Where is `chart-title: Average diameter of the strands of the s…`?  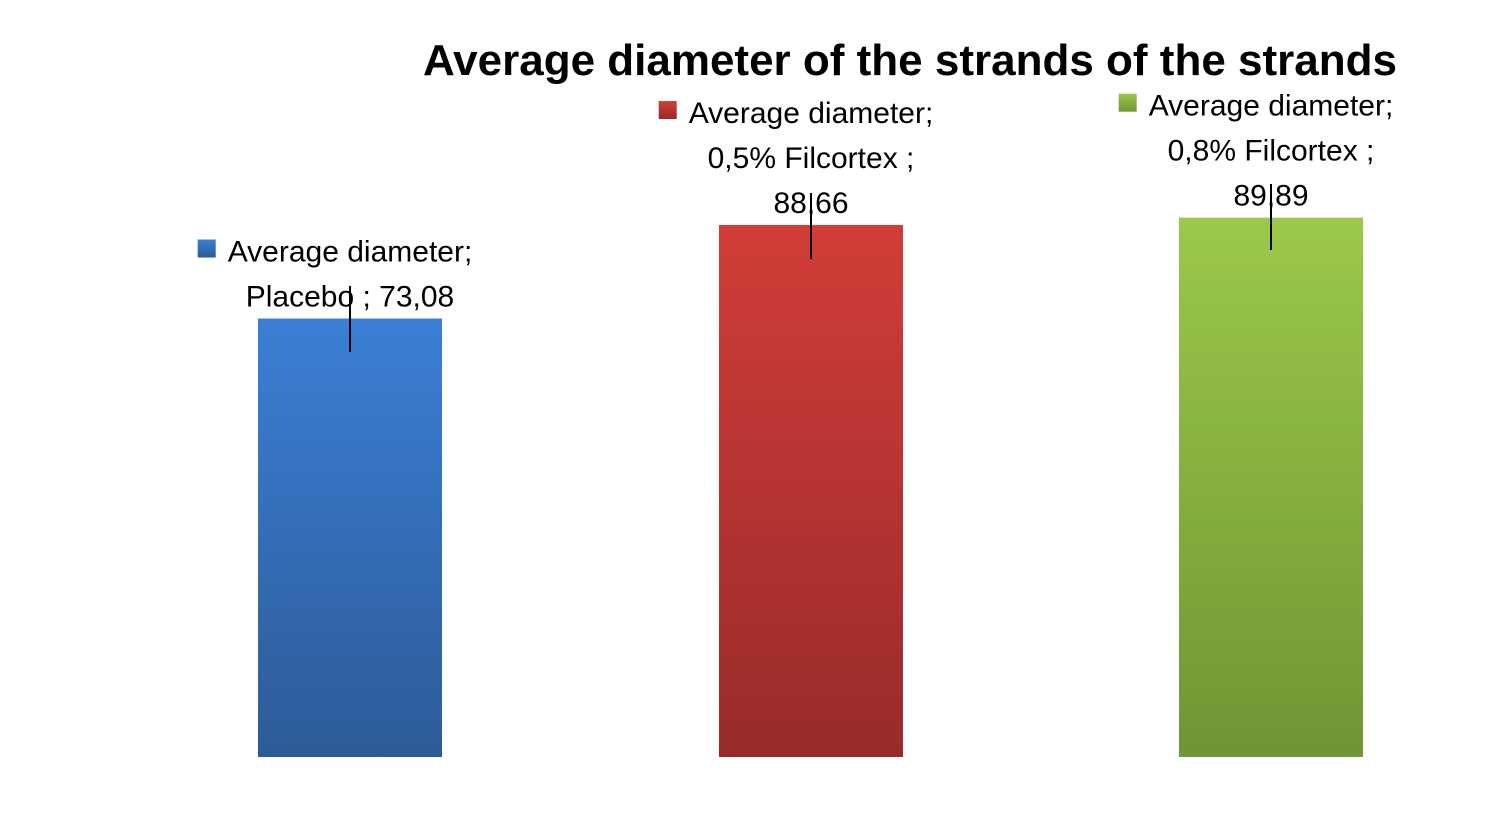
chart-title: Average diameter of the strands of the s… is located at coordinates (910, 60).